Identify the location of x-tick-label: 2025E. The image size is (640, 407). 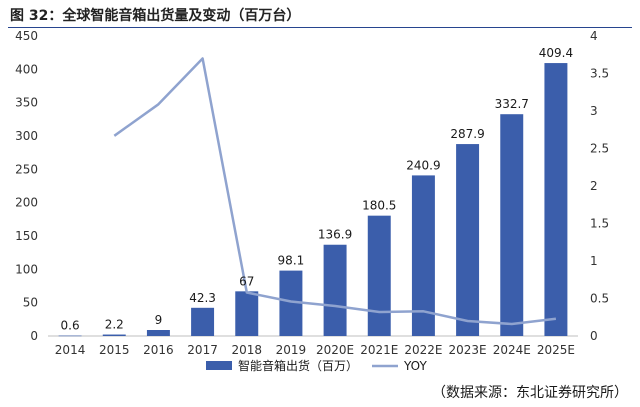
(556, 350).